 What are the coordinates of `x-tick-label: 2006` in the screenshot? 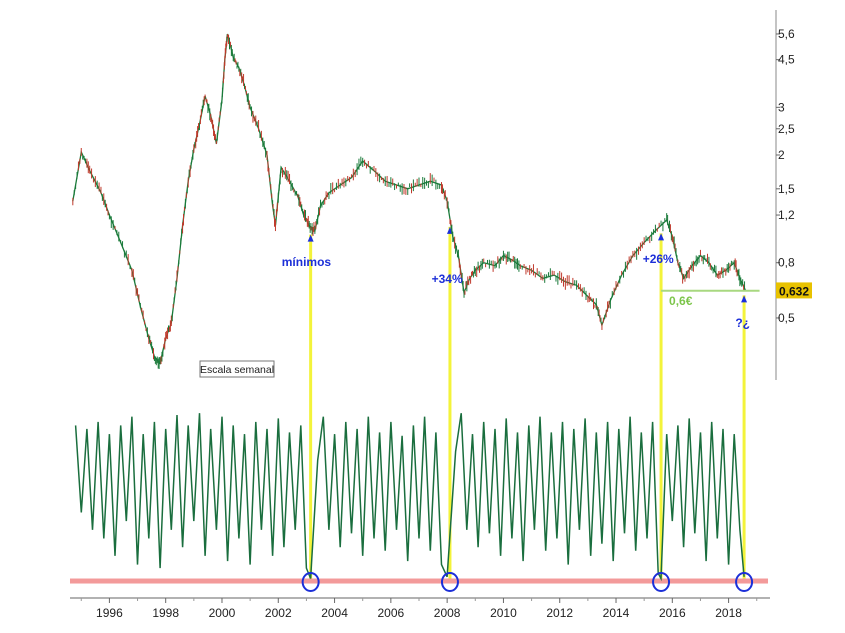 It's located at (391, 613).